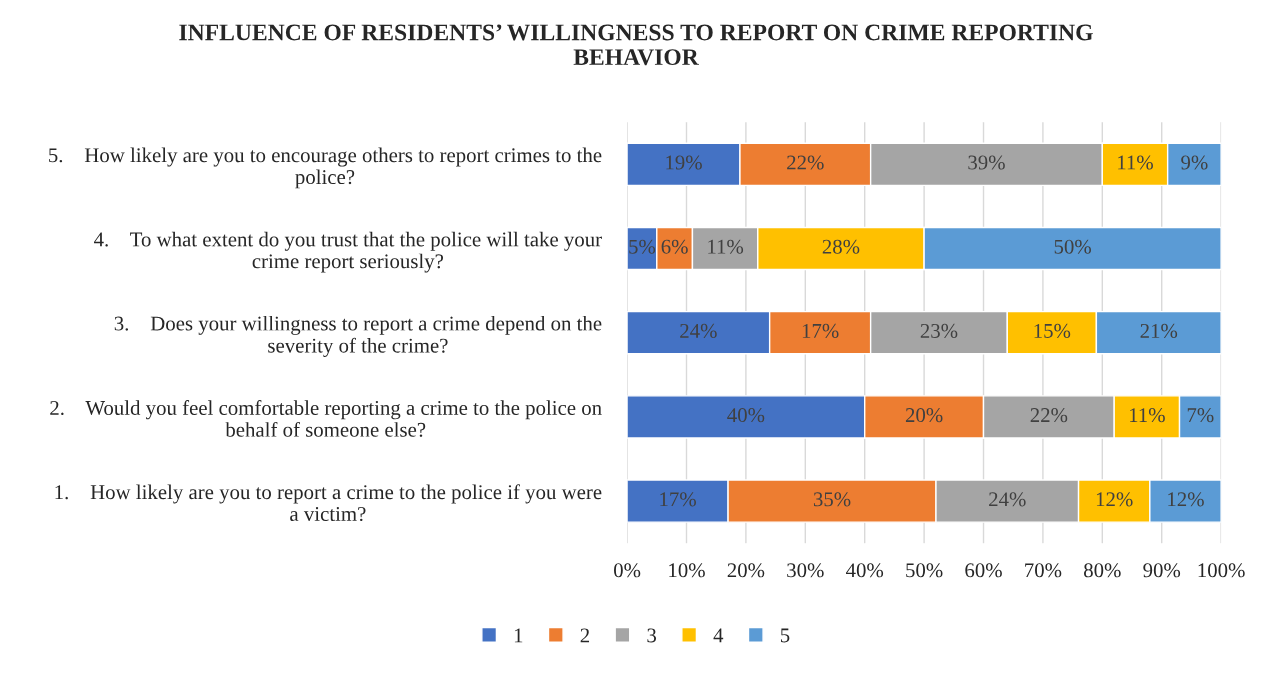  I want to click on x-tick-label: 40%, so click(865, 570).